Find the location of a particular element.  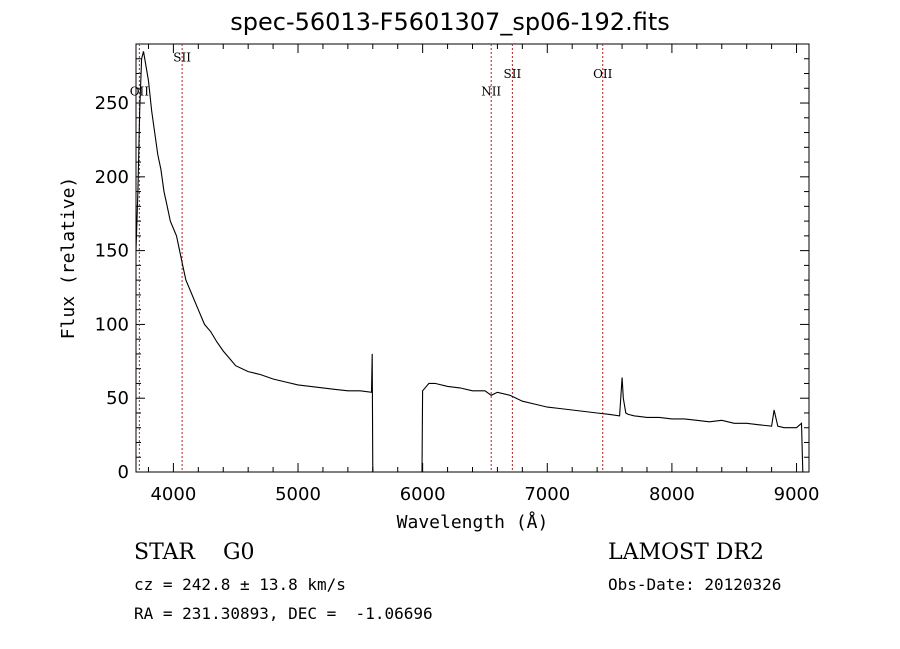

survey-label: LAMOST DR2 is located at coordinates (686, 552).